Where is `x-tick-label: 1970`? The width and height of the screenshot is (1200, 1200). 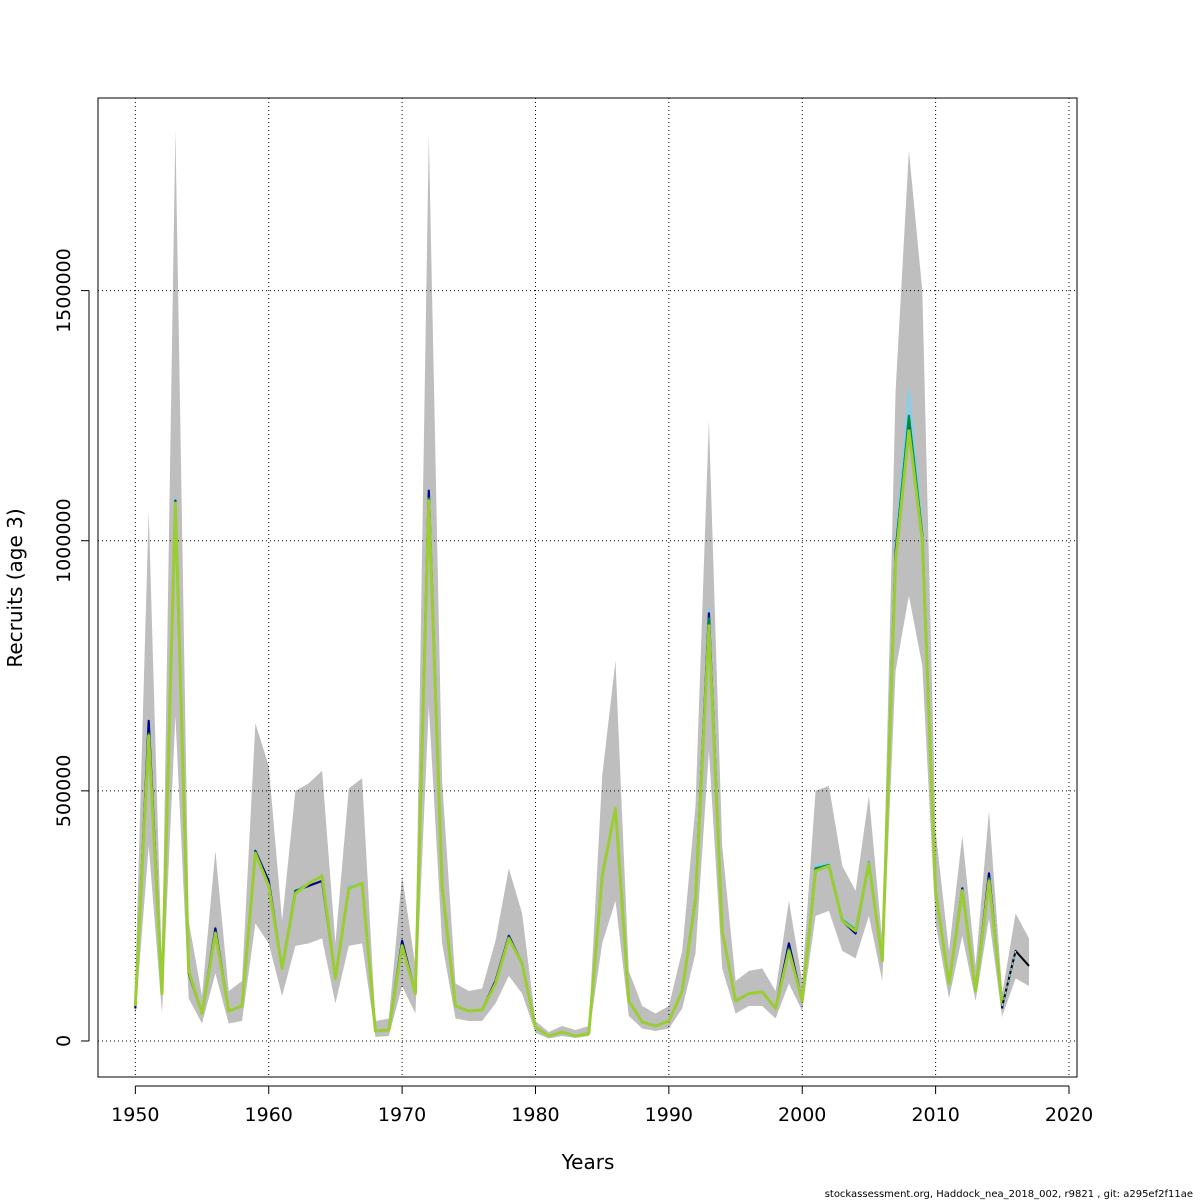 x-tick-label: 1970 is located at coordinates (402, 1115).